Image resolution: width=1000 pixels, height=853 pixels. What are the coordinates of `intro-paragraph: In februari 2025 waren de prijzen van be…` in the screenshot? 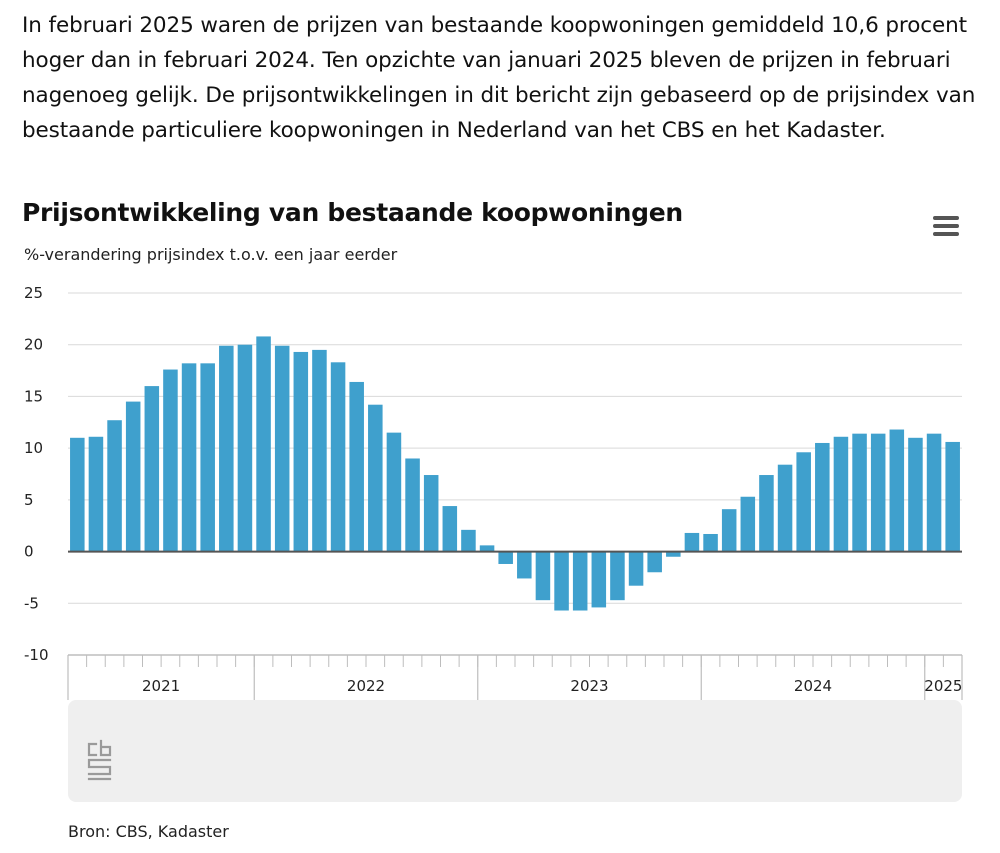 It's located at (499, 78).